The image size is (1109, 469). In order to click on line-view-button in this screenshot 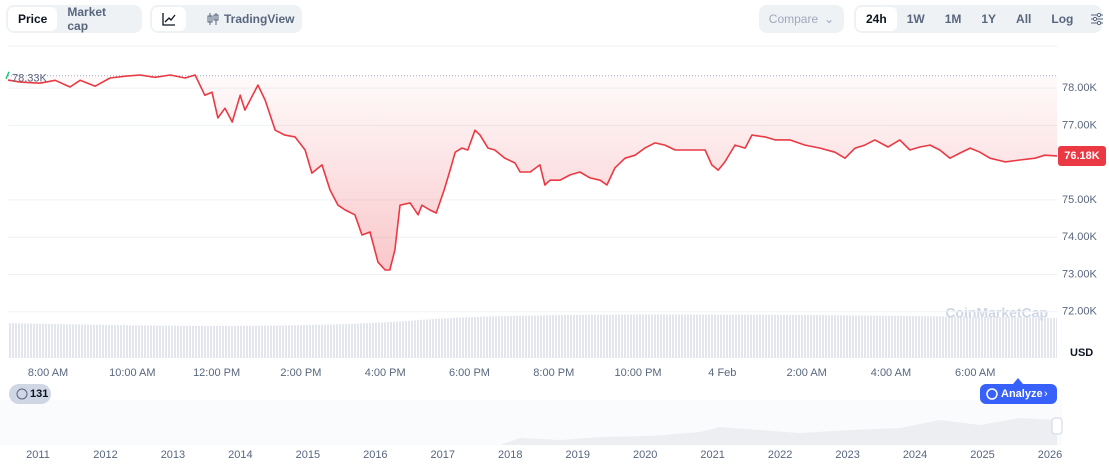, I will do `click(169, 19)`.